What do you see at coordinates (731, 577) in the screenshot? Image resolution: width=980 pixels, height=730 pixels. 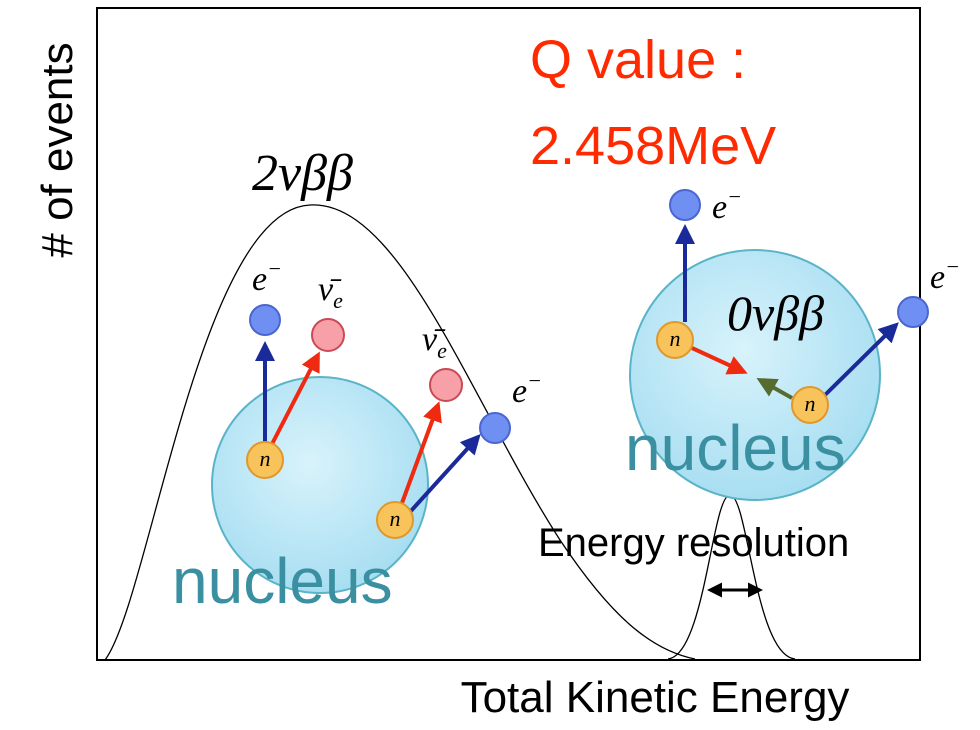 I see `zero-neutrino-peak` at bounding box center [731, 577].